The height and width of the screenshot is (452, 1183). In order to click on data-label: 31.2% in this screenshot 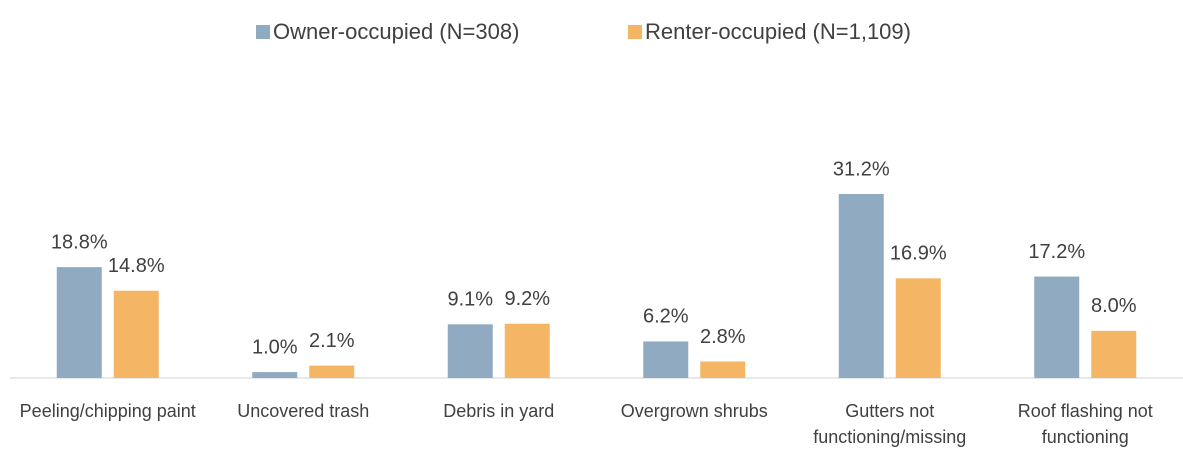, I will do `click(861, 169)`.